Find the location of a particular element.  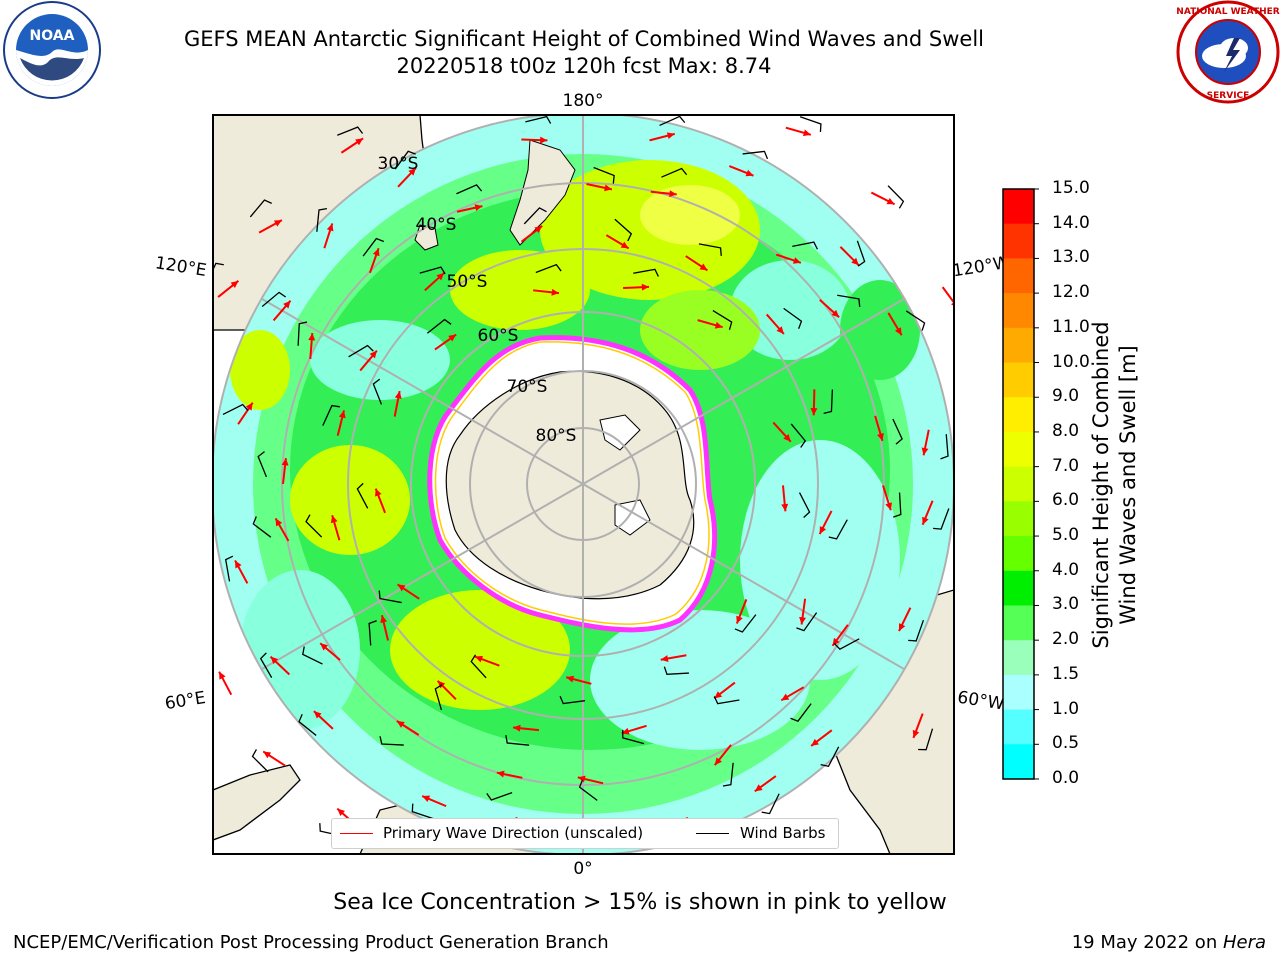

nws-logo: NATIONAL WEATHER SERVICE is located at coordinates (1228, 52).